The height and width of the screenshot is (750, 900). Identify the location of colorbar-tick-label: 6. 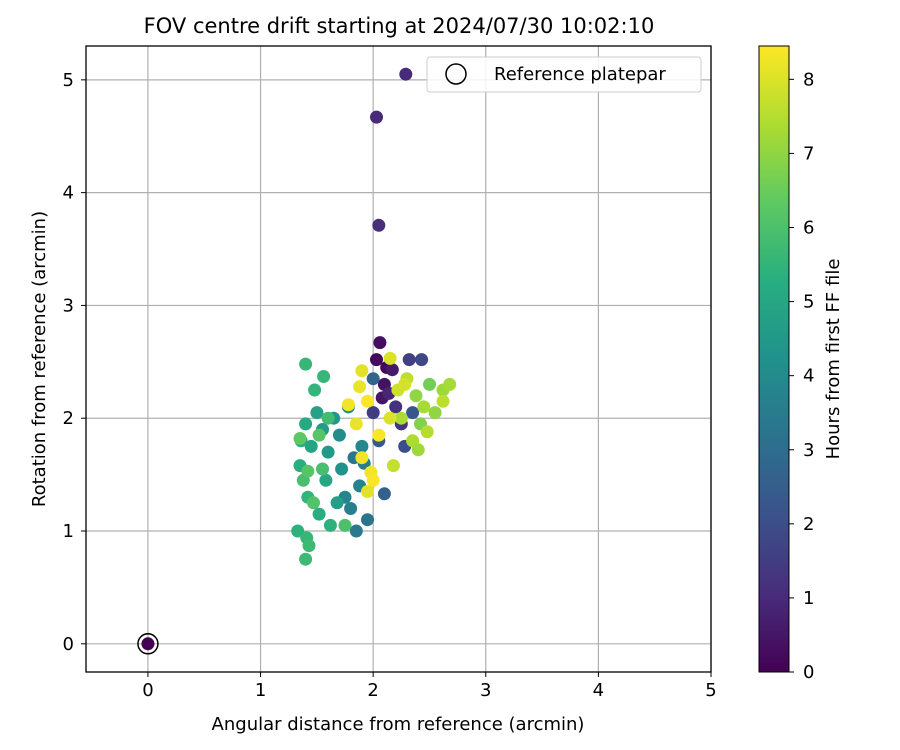
(808, 228).